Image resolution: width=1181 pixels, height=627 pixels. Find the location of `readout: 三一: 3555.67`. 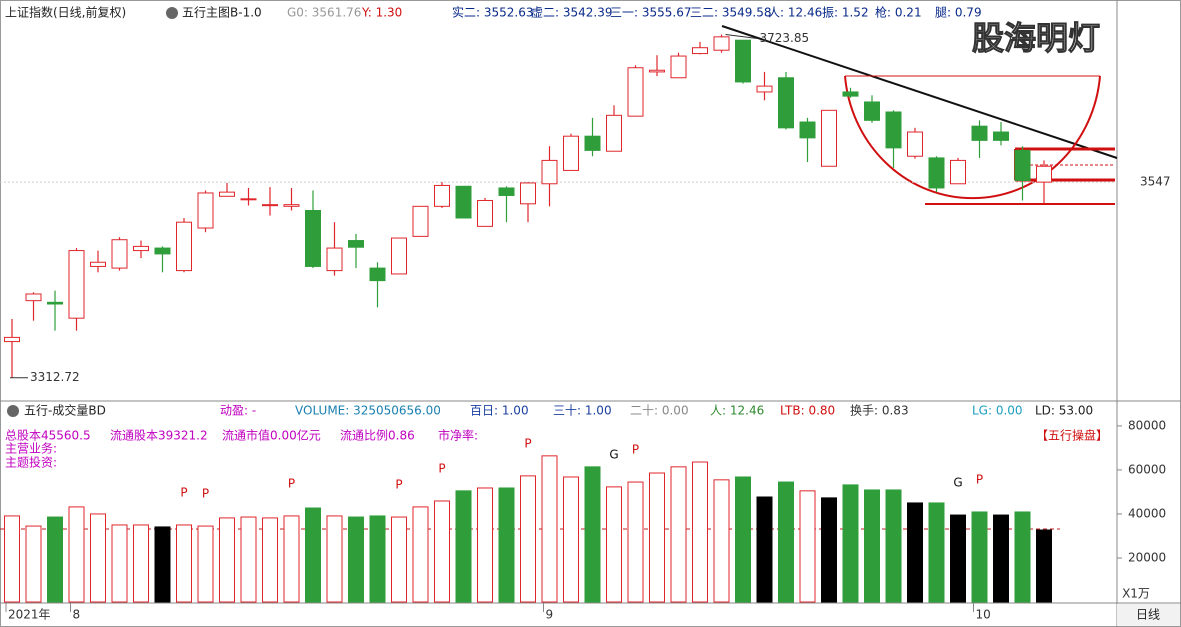

readout: 三一: 3555.67 is located at coordinates (650, 13).